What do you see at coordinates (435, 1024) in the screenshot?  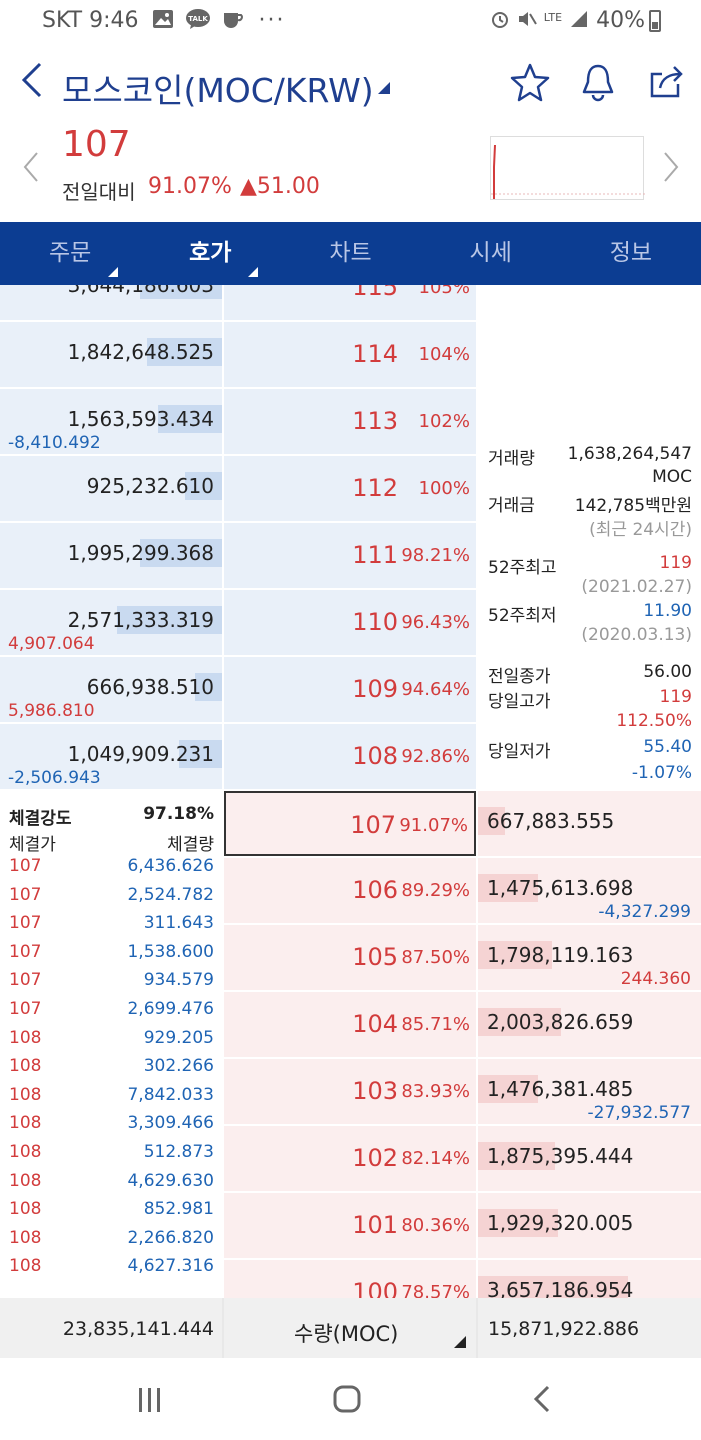 I see `order-price-change: 85.71%` at bounding box center [435, 1024].